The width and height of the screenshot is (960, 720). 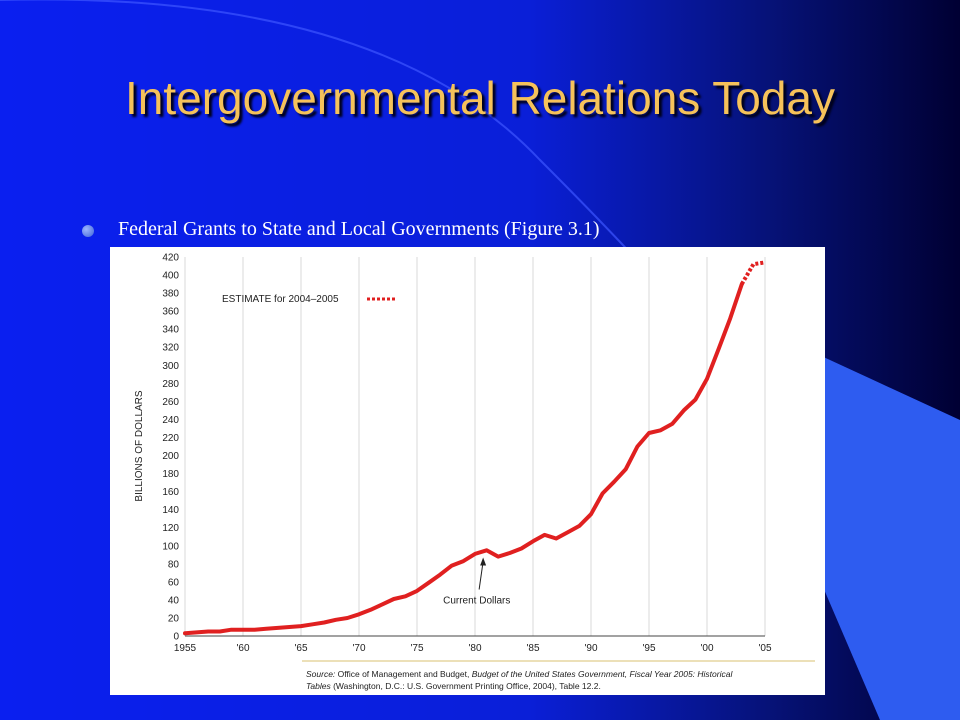 What do you see at coordinates (88, 231) in the screenshot?
I see `bullet-dot-icon` at bounding box center [88, 231].